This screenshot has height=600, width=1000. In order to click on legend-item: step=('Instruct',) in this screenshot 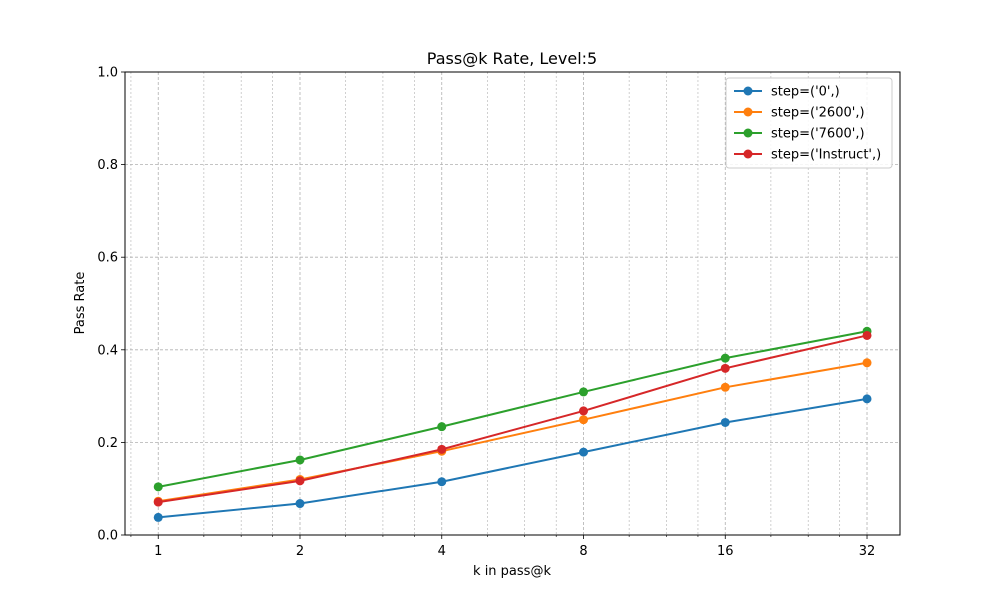, I will do `click(807, 155)`.